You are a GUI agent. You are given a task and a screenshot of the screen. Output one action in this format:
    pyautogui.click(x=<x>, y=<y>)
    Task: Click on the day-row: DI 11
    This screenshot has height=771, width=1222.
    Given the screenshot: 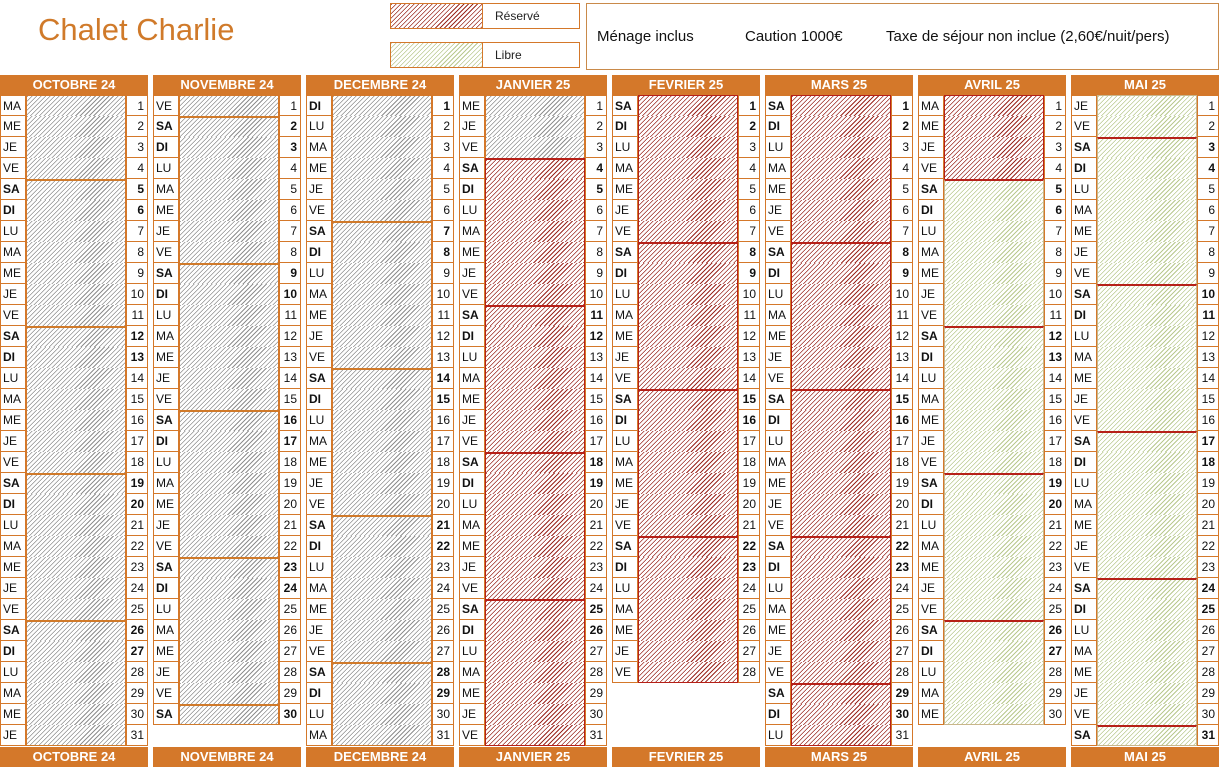 What is the action you would take?
    pyautogui.click(x=1145, y=315)
    